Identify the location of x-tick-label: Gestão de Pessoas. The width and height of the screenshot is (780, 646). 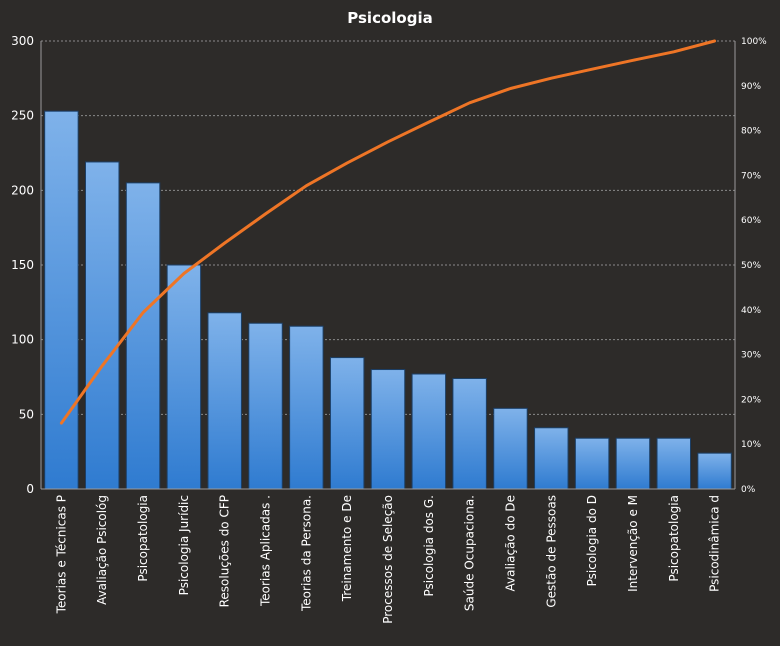
(551, 551).